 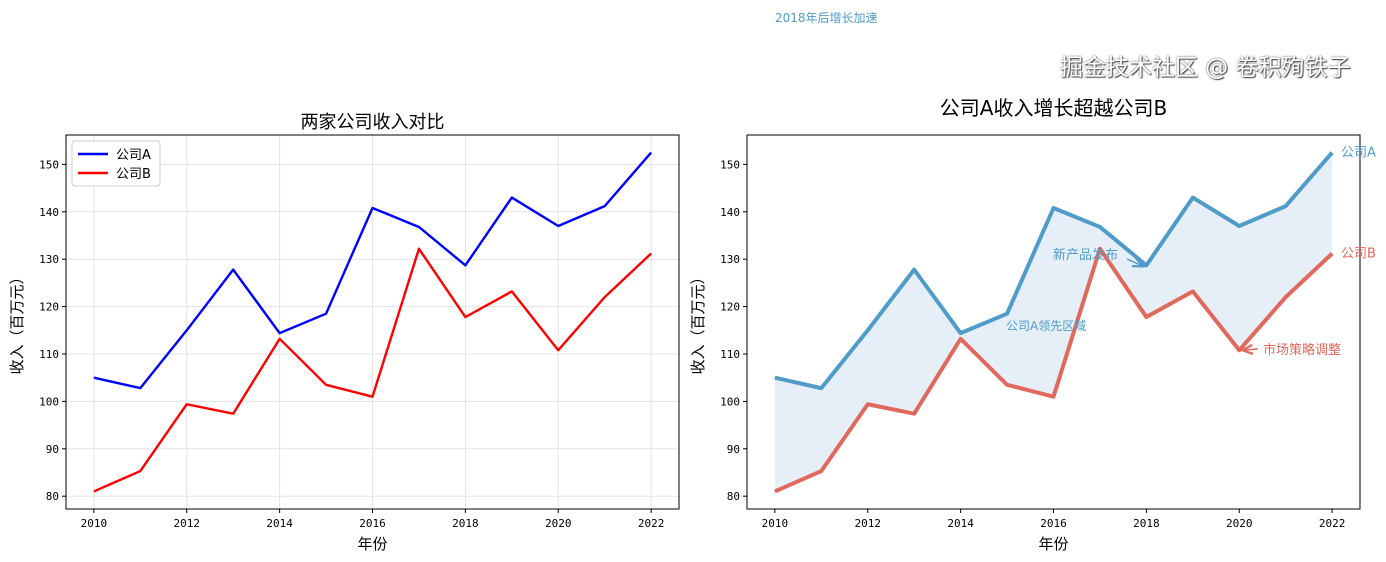 What do you see at coordinates (1205, 68) in the screenshot?
I see `watermark: 掘金技术社区 @ 卷积殉铁子` at bounding box center [1205, 68].